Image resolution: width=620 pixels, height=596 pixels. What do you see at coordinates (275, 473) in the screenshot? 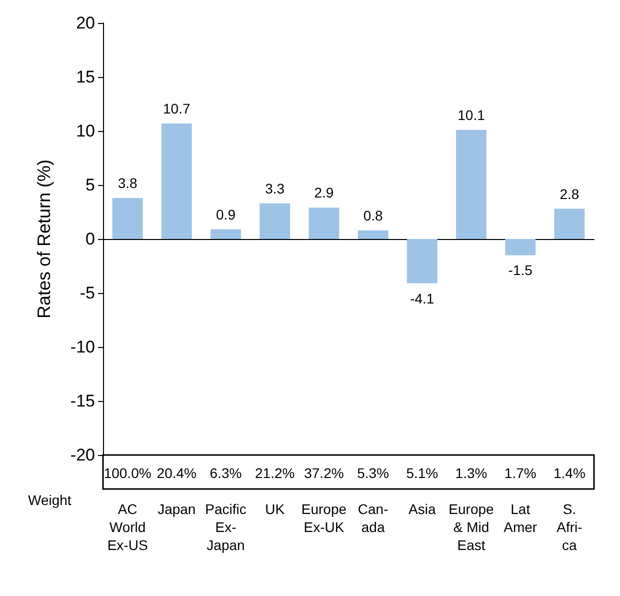
I see `text: 21.2%` at bounding box center [275, 473].